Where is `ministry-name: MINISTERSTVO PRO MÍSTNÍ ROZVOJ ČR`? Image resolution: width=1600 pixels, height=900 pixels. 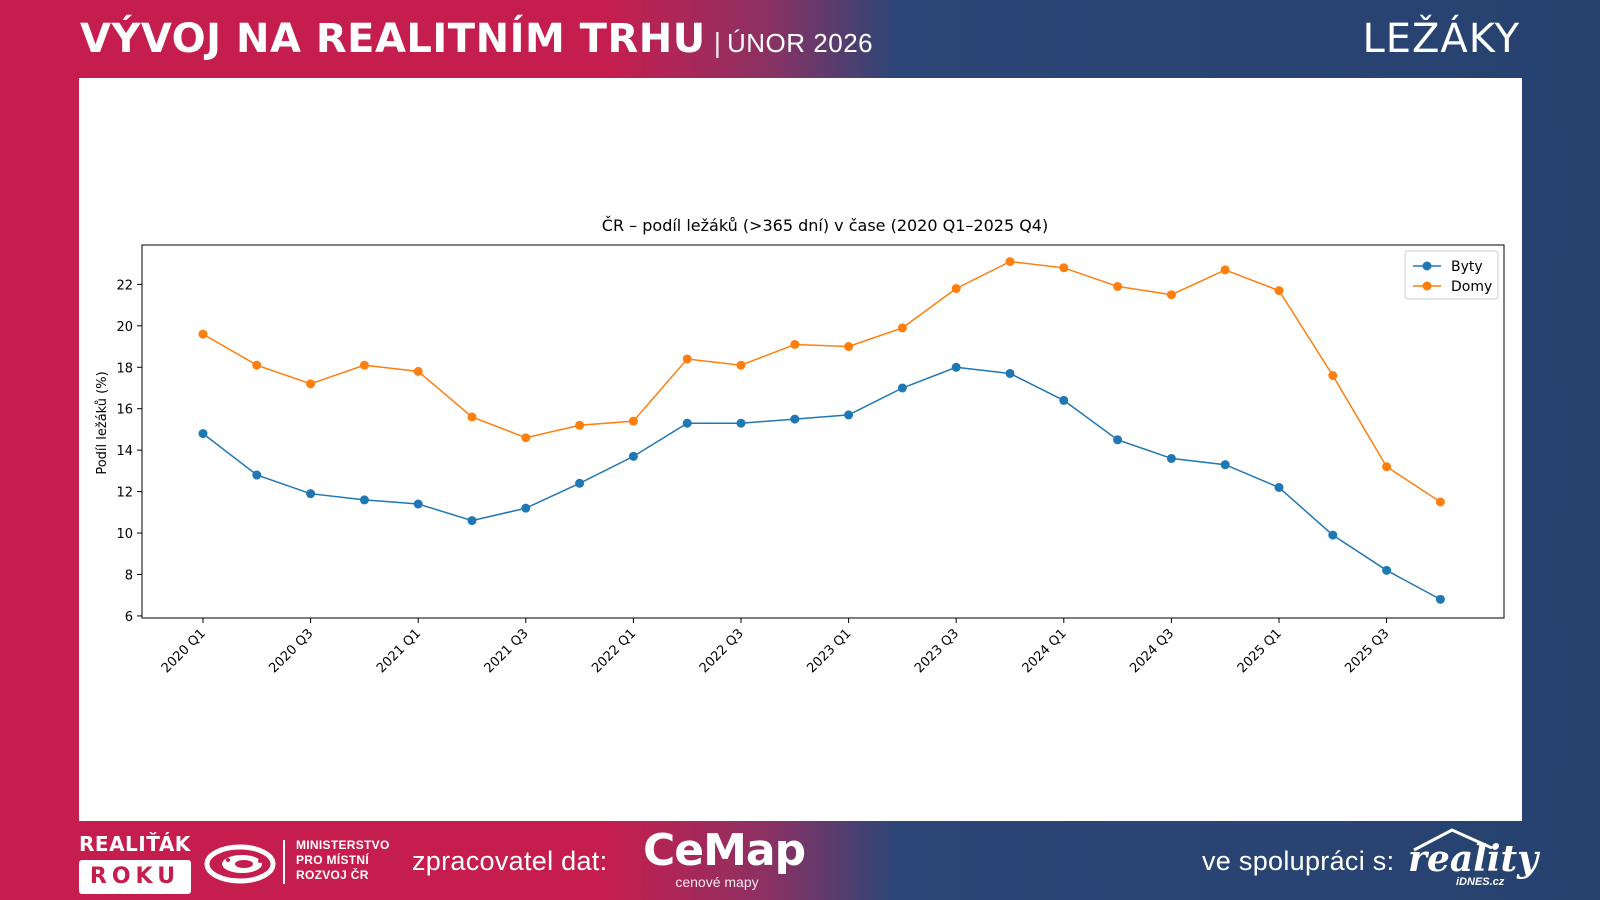 ministry-name: MINISTERSTVO PRO MÍSTNÍ ROZVOJ ČR is located at coordinates (343, 860).